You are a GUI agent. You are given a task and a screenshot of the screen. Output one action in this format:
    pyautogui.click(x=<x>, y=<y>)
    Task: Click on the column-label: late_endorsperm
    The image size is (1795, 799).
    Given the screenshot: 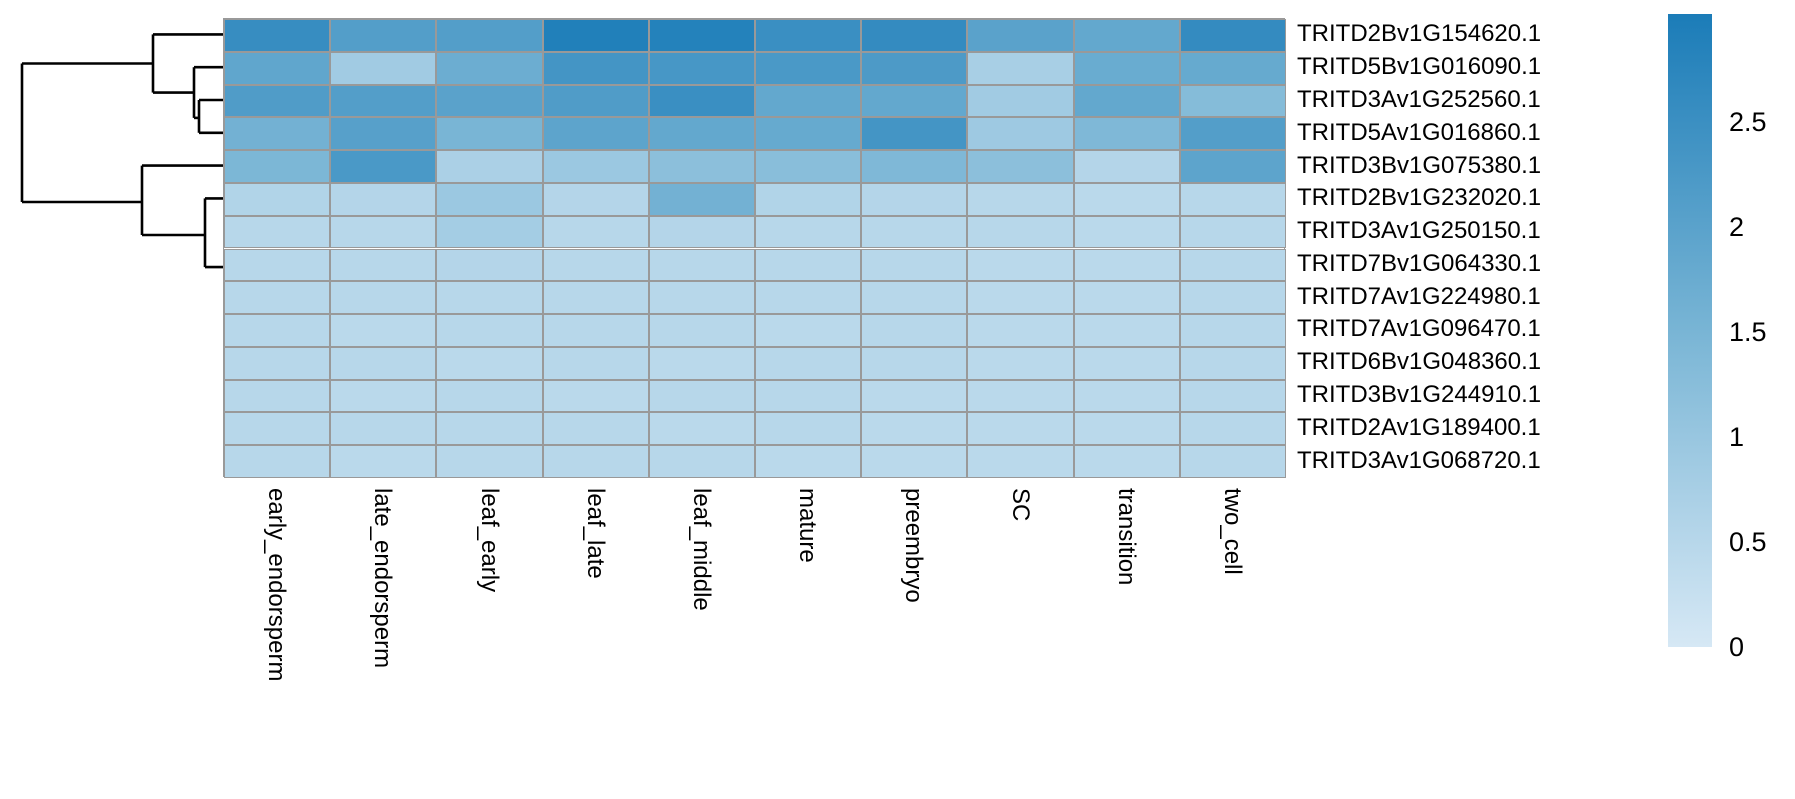 What is the action you would take?
    pyautogui.click(x=383, y=578)
    